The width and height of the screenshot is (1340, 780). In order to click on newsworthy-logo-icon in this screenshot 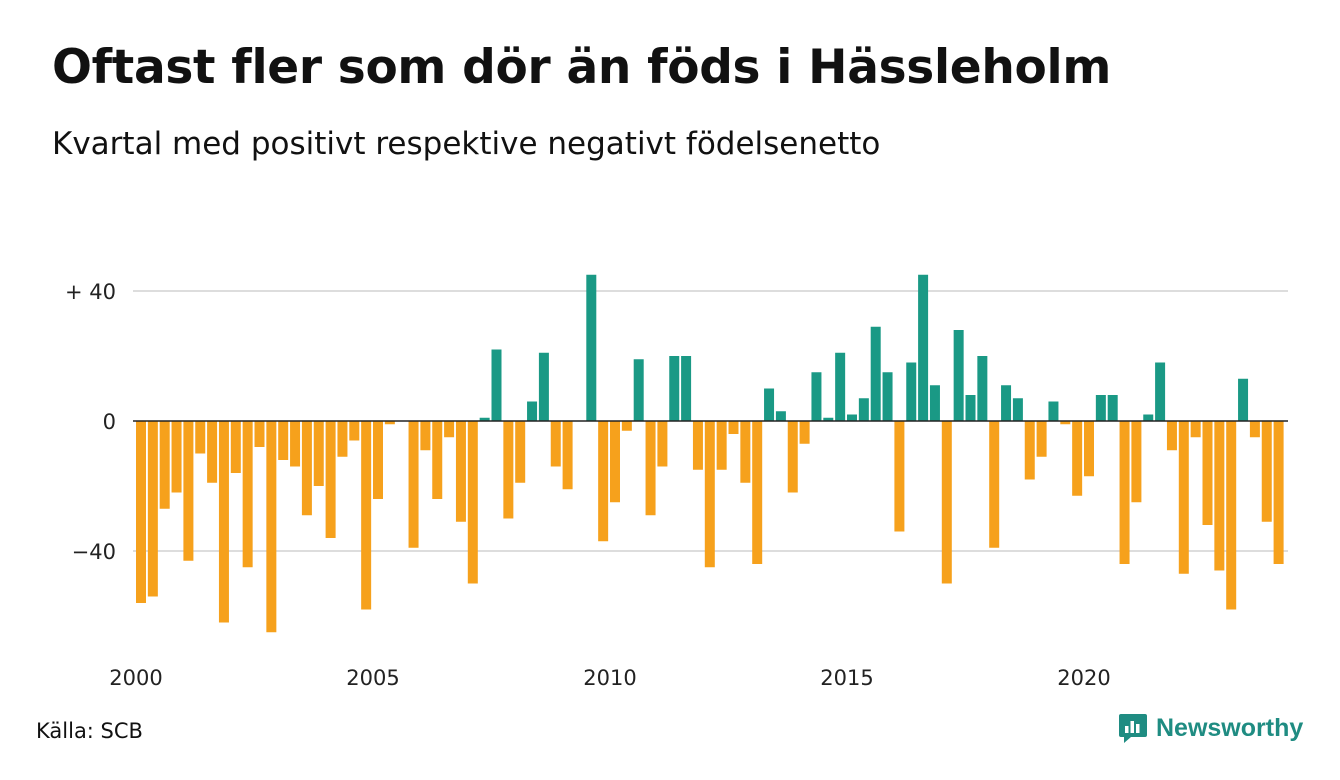, I will do `click(1133, 728)`.